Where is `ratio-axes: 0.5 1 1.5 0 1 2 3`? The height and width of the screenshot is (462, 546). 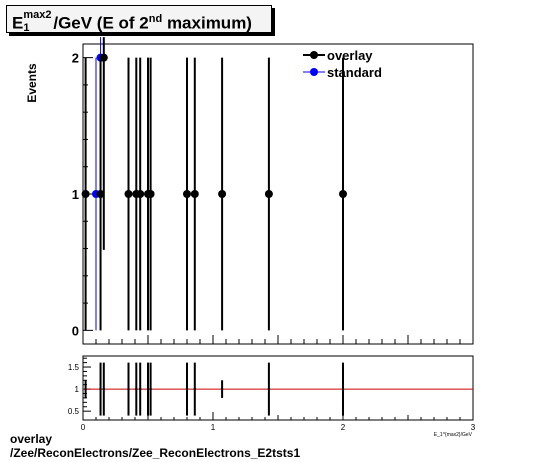 ratio-axes: 0.5 1 1.5 0 1 2 3 is located at coordinates (272, 394).